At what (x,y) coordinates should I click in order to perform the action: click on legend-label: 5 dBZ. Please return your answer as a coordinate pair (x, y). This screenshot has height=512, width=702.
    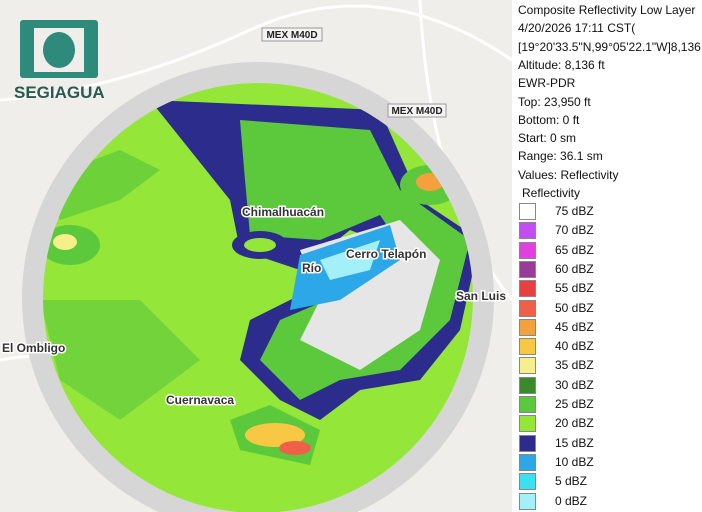
    Looking at the image, I should click on (571, 481).